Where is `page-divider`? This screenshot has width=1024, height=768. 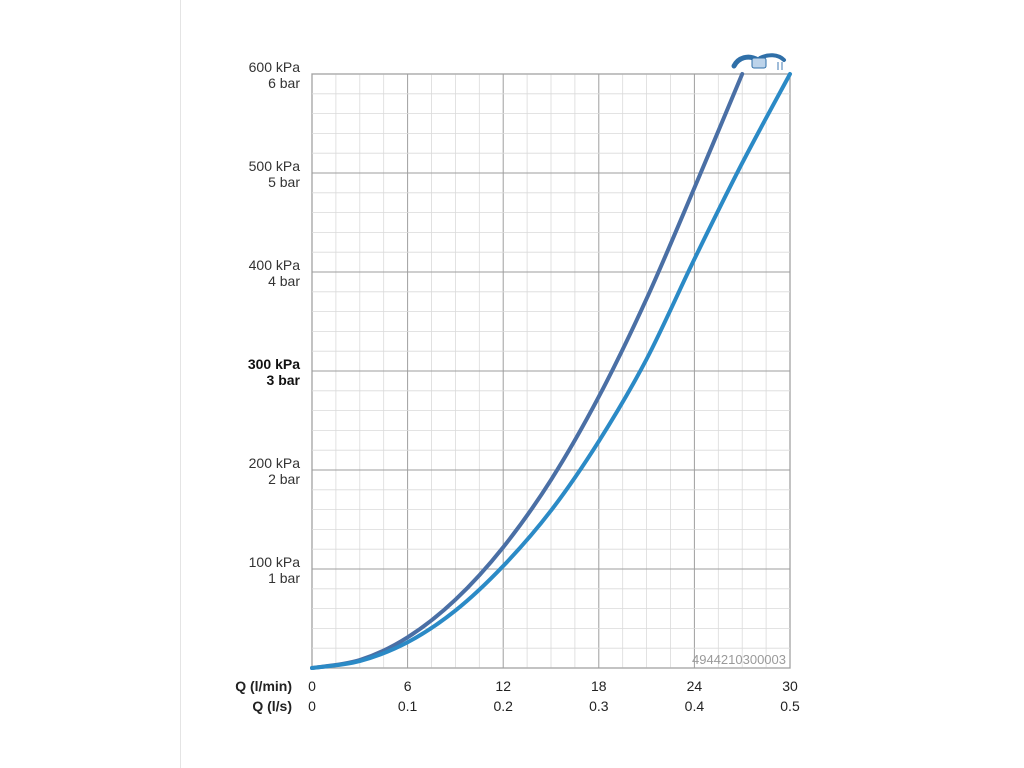 page-divider is located at coordinates (180, 384).